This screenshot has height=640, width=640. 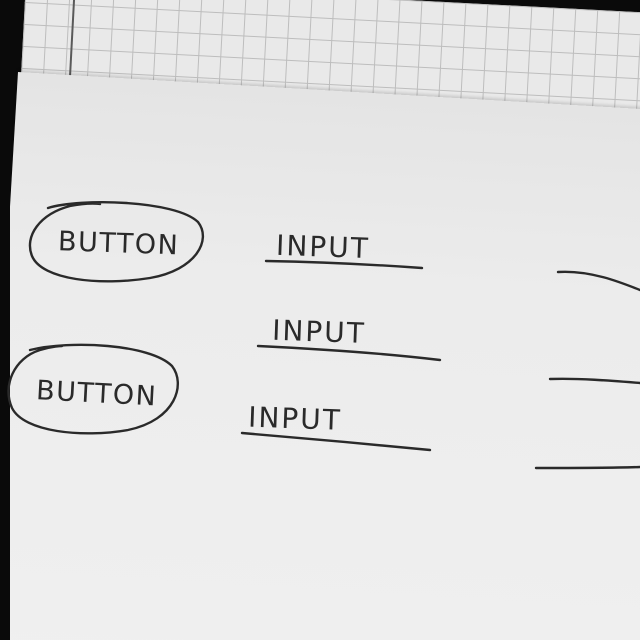 What do you see at coordinates (323, 247) in the screenshot?
I see `input-1-label: INPUT` at bounding box center [323, 247].